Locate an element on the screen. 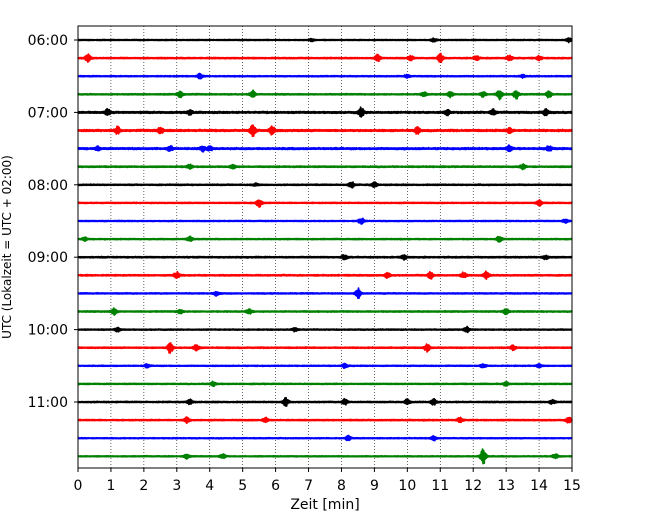 Image resolution: width=650 pixels, height=520 pixels. x-tick-label: 8 is located at coordinates (341, 486).